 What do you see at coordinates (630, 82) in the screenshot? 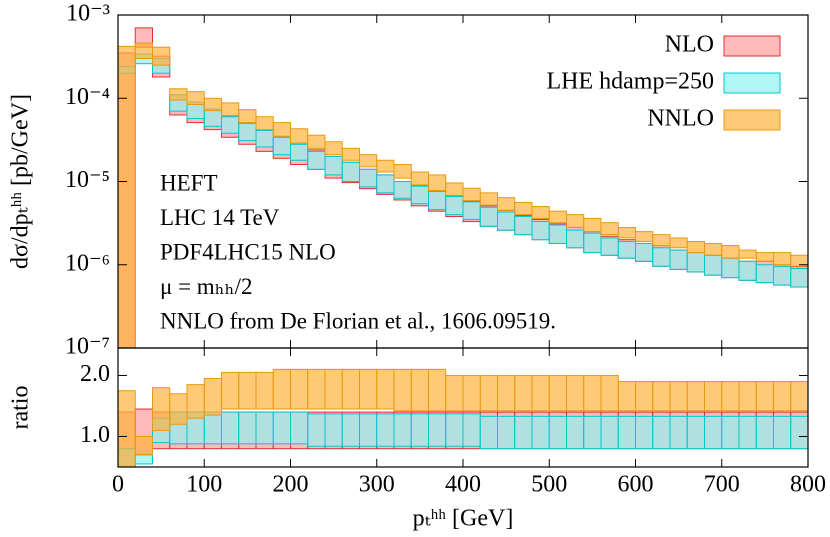
I see `legend-label: LHE hdamp=250` at bounding box center [630, 82].